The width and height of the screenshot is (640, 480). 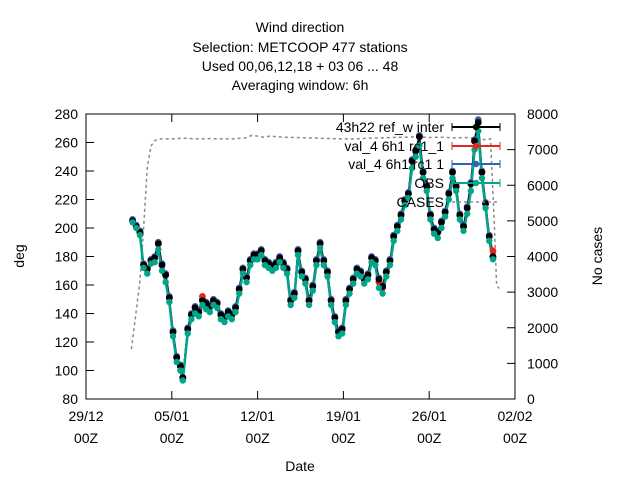 What do you see at coordinates (70, 399) in the screenshot?
I see `y-tick-label: 80` at bounding box center [70, 399].